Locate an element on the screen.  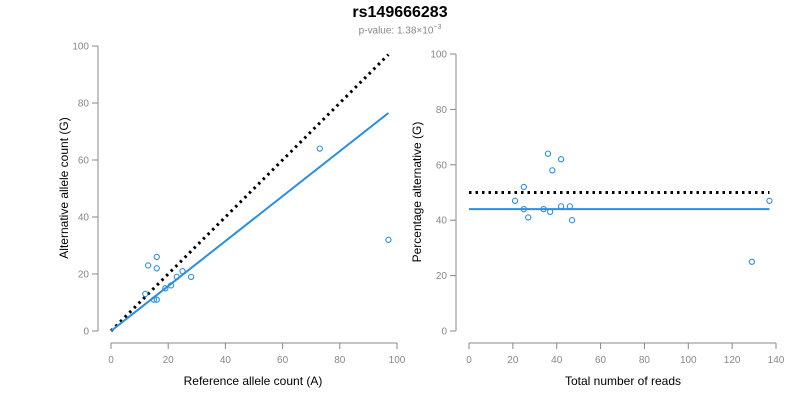
y-axis-label: Percentage alternative (G) is located at coordinates (417, 192).